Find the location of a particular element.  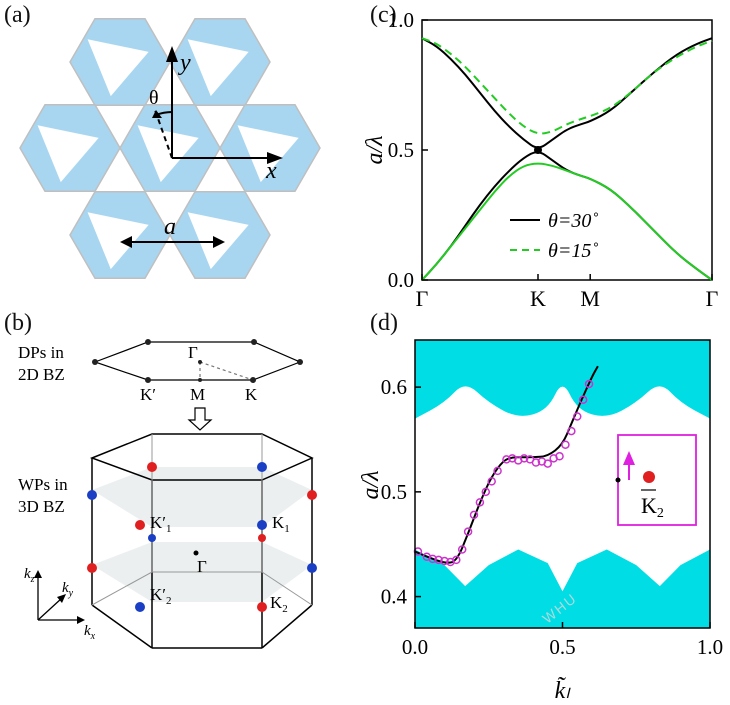

x-tick-label: M is located at coordinates (590, 298).